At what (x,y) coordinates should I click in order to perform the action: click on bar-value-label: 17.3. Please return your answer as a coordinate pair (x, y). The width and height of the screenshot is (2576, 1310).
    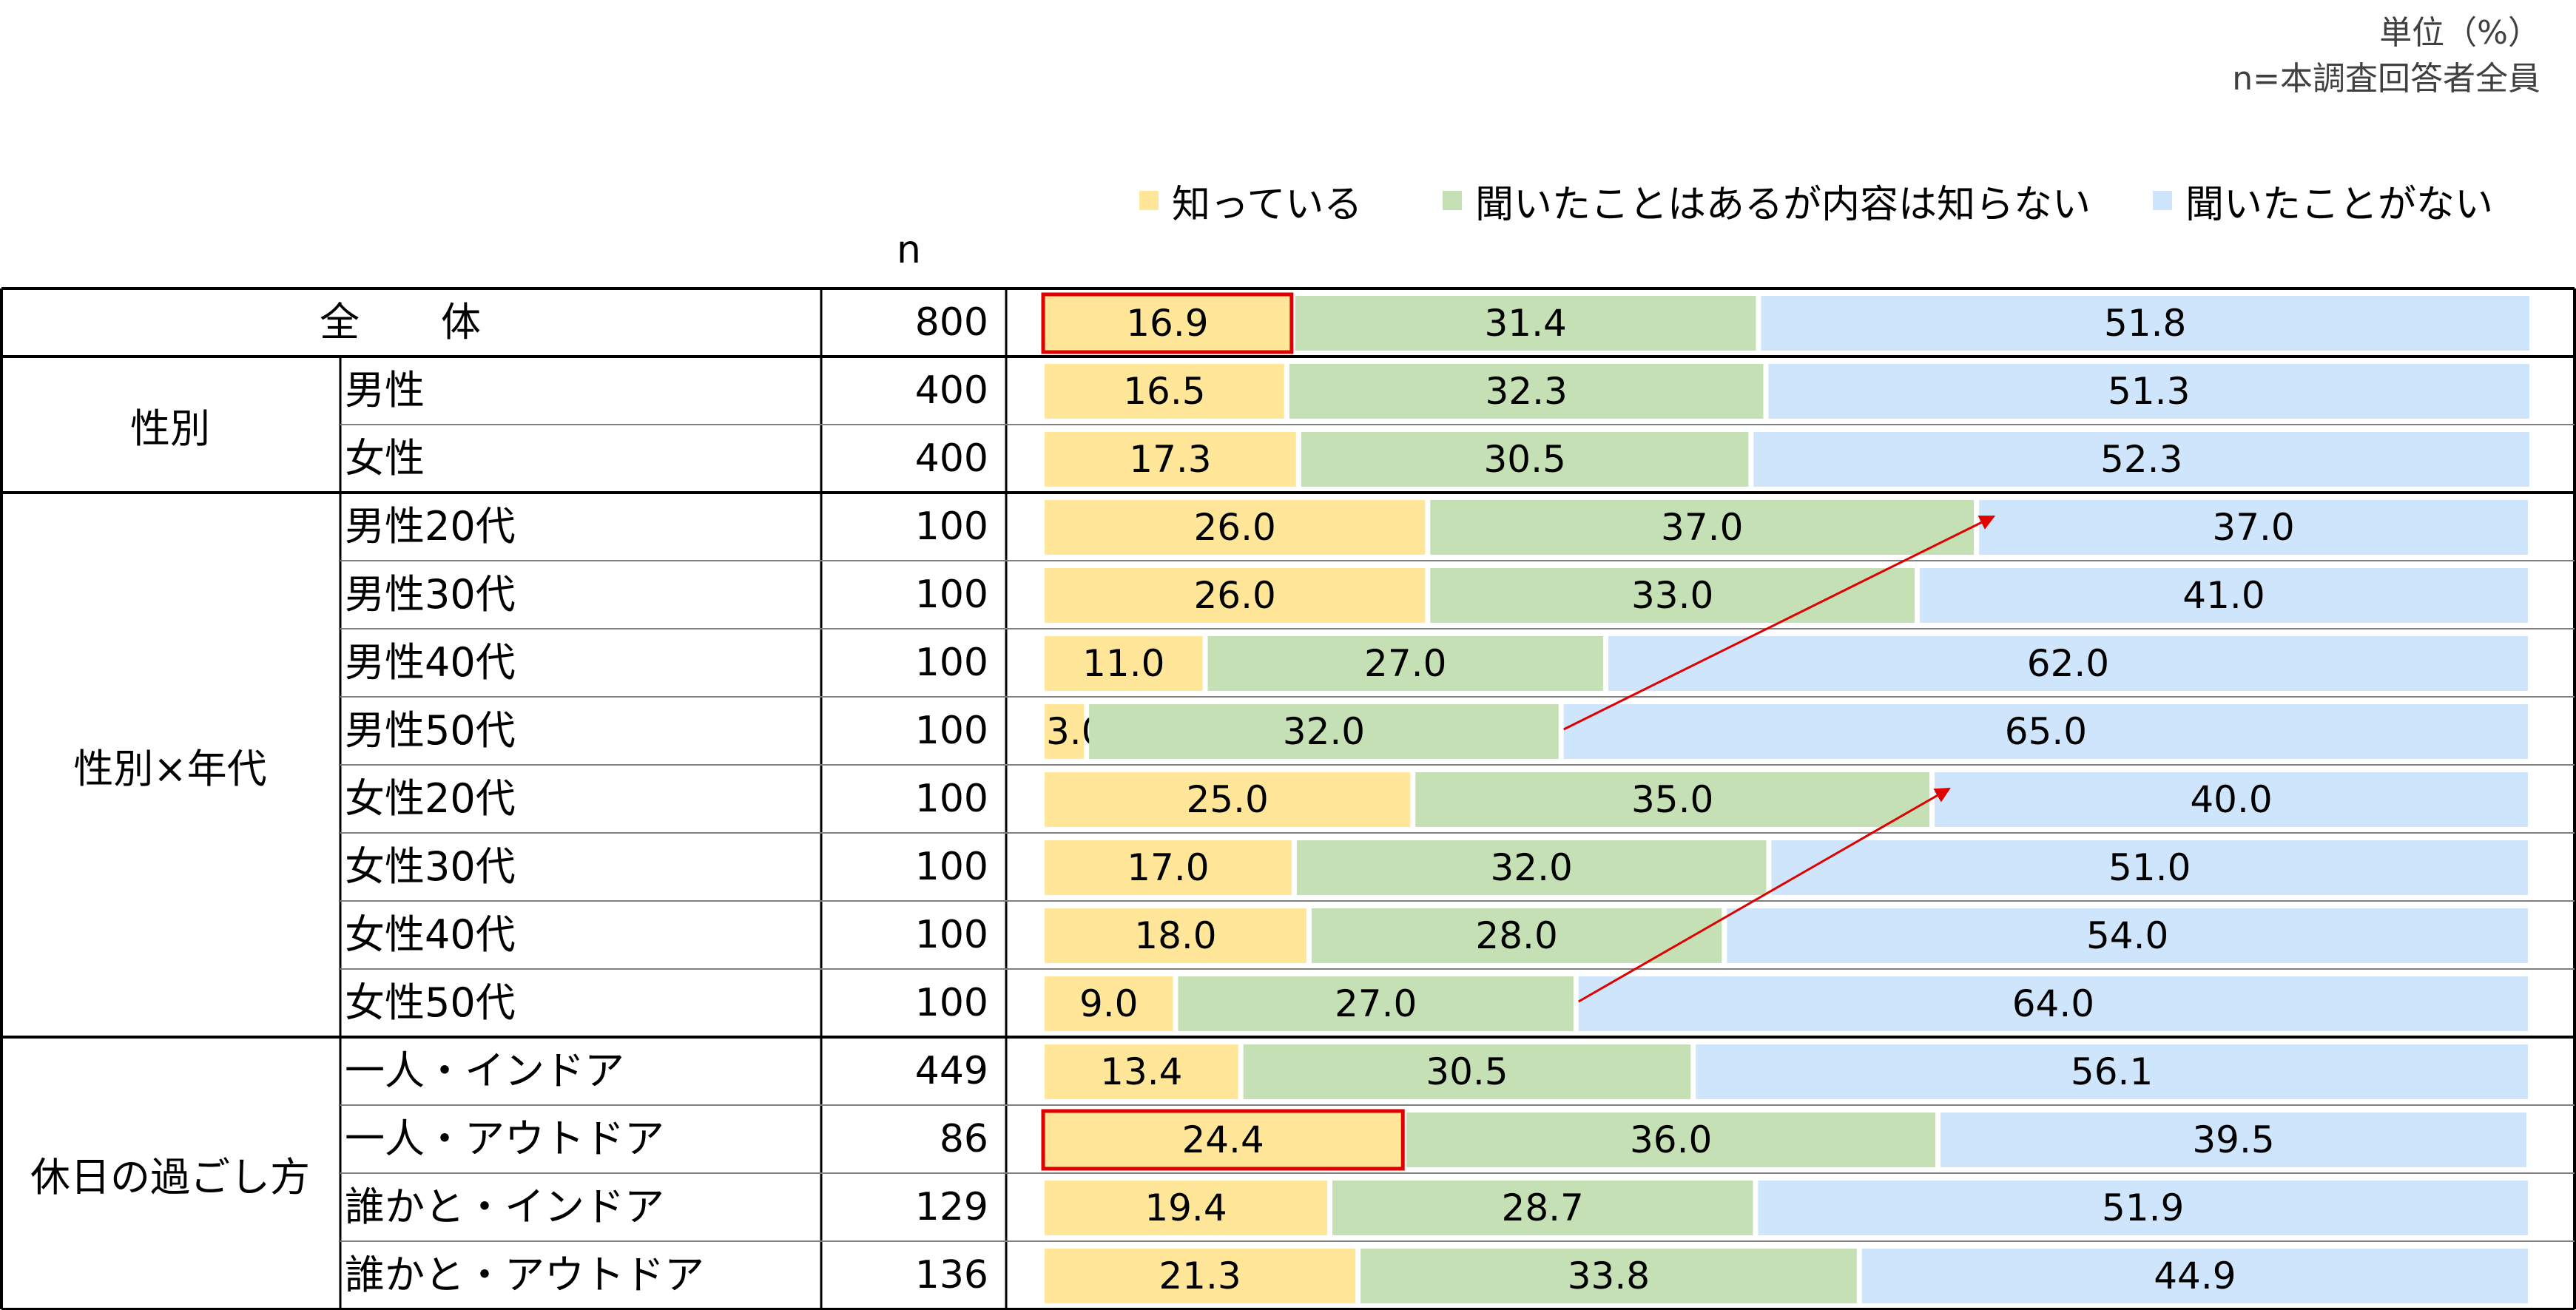
    Looking at the image, I should click on (1170, 460).